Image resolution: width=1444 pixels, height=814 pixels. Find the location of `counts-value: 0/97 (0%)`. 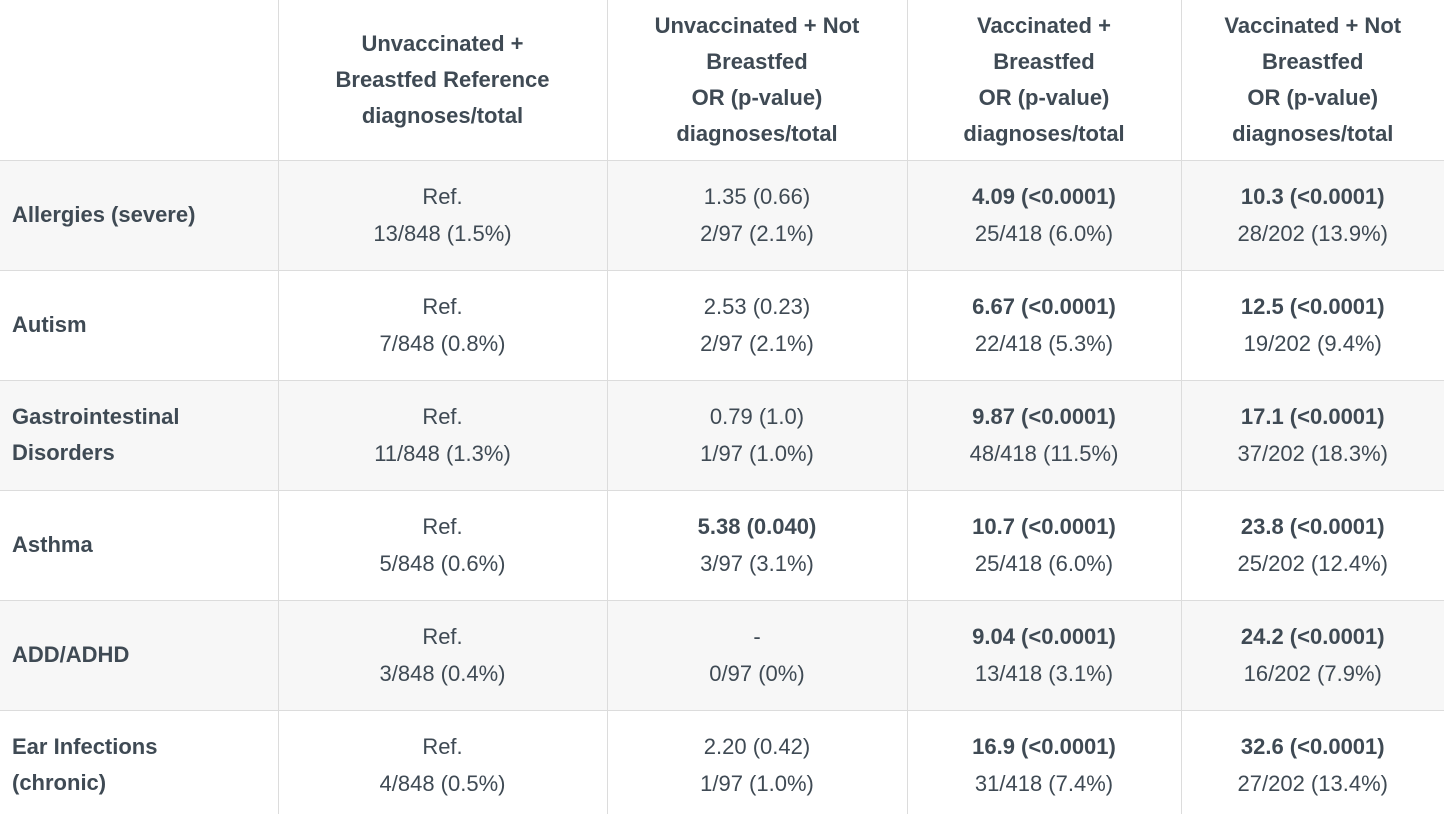

counts-value: 0/97 (0%) is located at coordinates (757, 673).